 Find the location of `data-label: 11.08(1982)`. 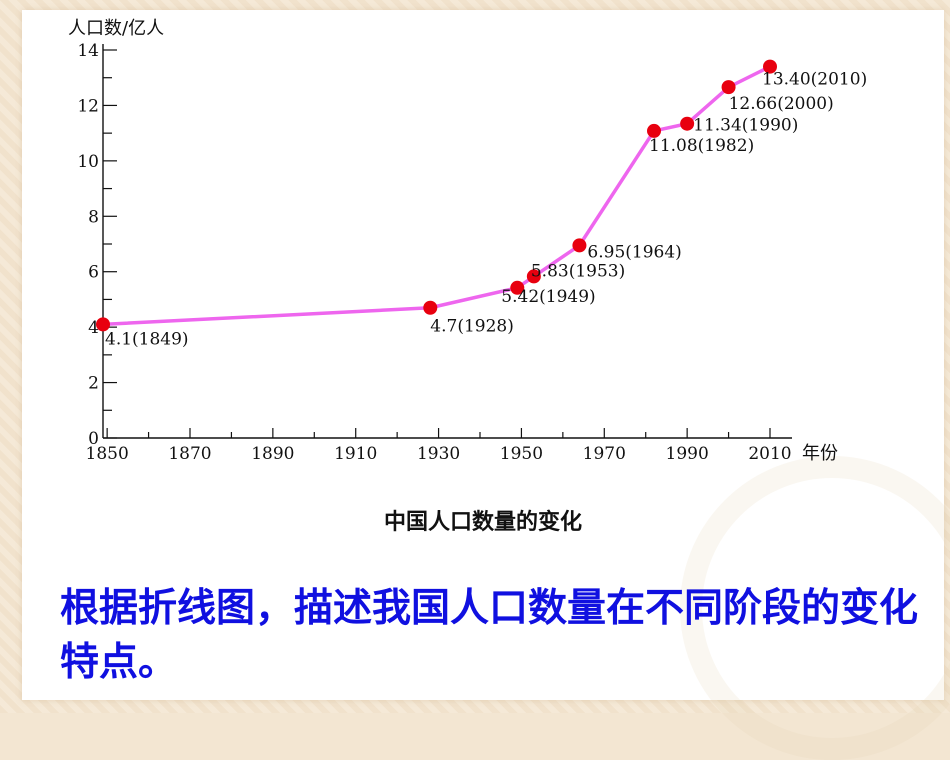

data-label: 11.08(1982) is located at coordinates (701, 146).